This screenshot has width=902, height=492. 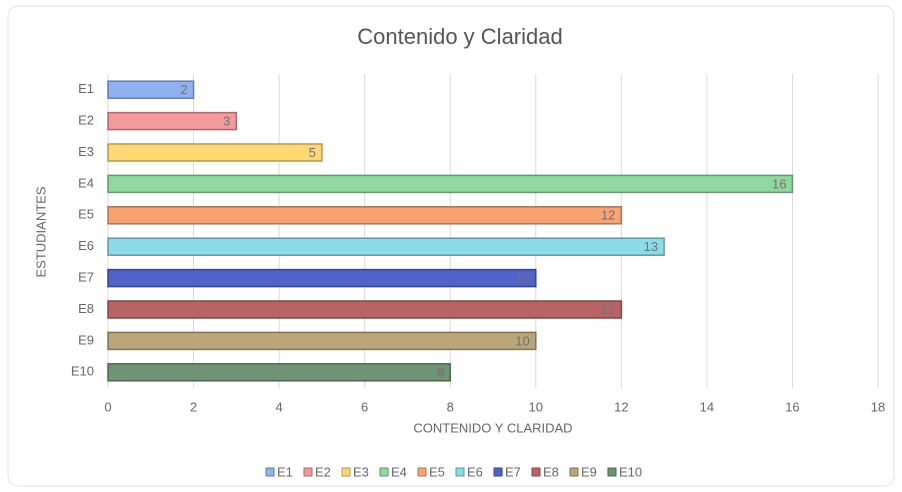 I want to click on y-tick-label: E4, so click(x=86, y=182).